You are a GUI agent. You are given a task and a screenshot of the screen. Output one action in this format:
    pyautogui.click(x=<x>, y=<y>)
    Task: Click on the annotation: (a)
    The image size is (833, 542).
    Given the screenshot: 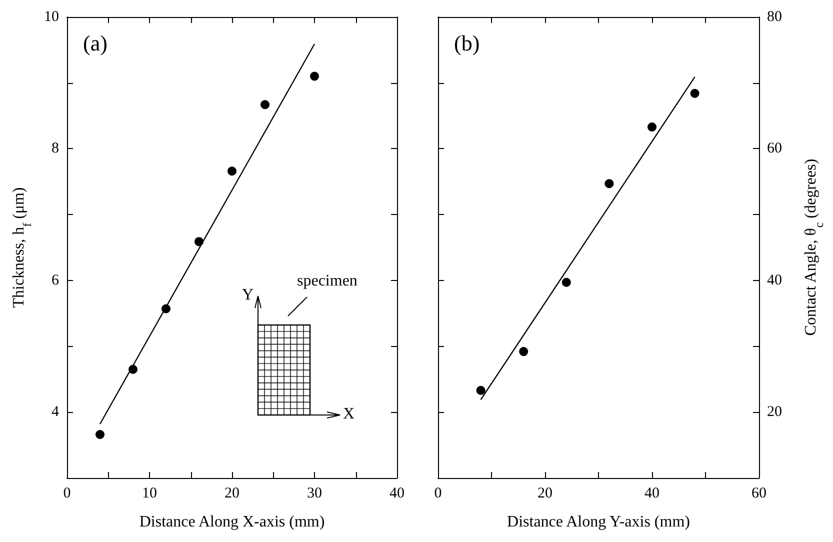 What is the action you would take?
    pyautogui.click(x=95, y=43)
    